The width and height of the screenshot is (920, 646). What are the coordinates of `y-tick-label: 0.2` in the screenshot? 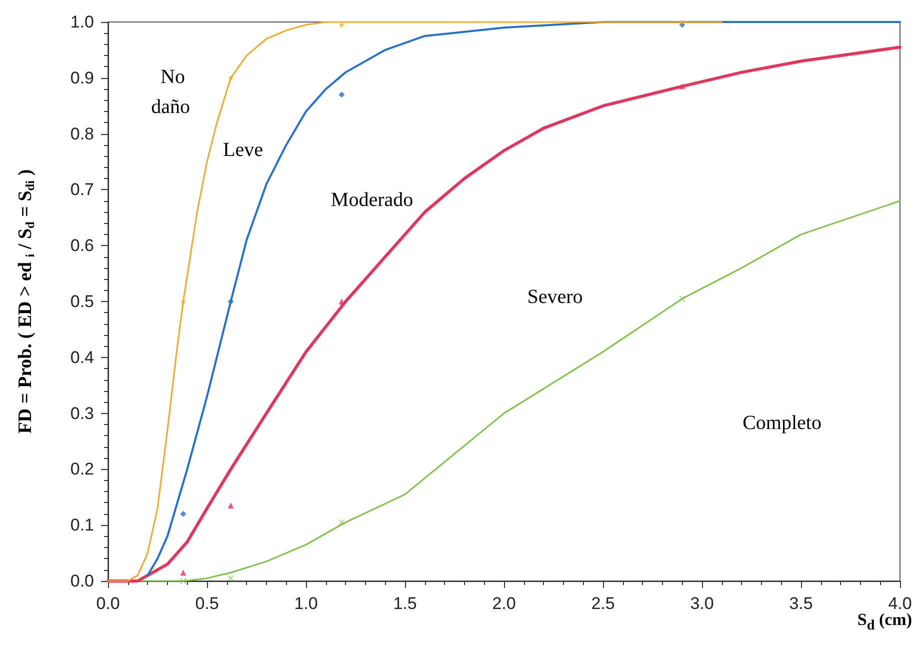 It's located at (82, 469).